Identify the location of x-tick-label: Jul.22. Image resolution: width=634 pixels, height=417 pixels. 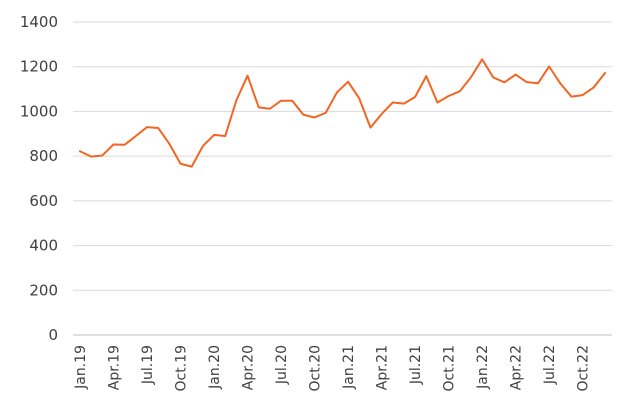
(550, 365).